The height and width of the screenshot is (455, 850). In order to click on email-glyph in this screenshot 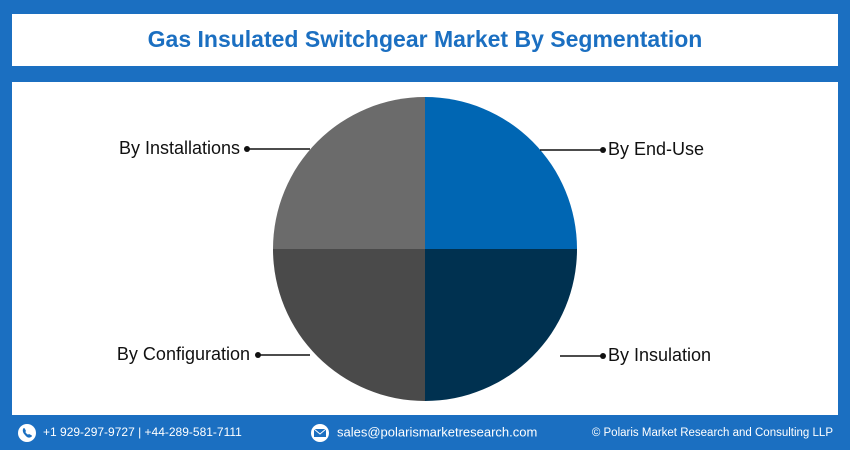, I will do `click(320, 433)`.